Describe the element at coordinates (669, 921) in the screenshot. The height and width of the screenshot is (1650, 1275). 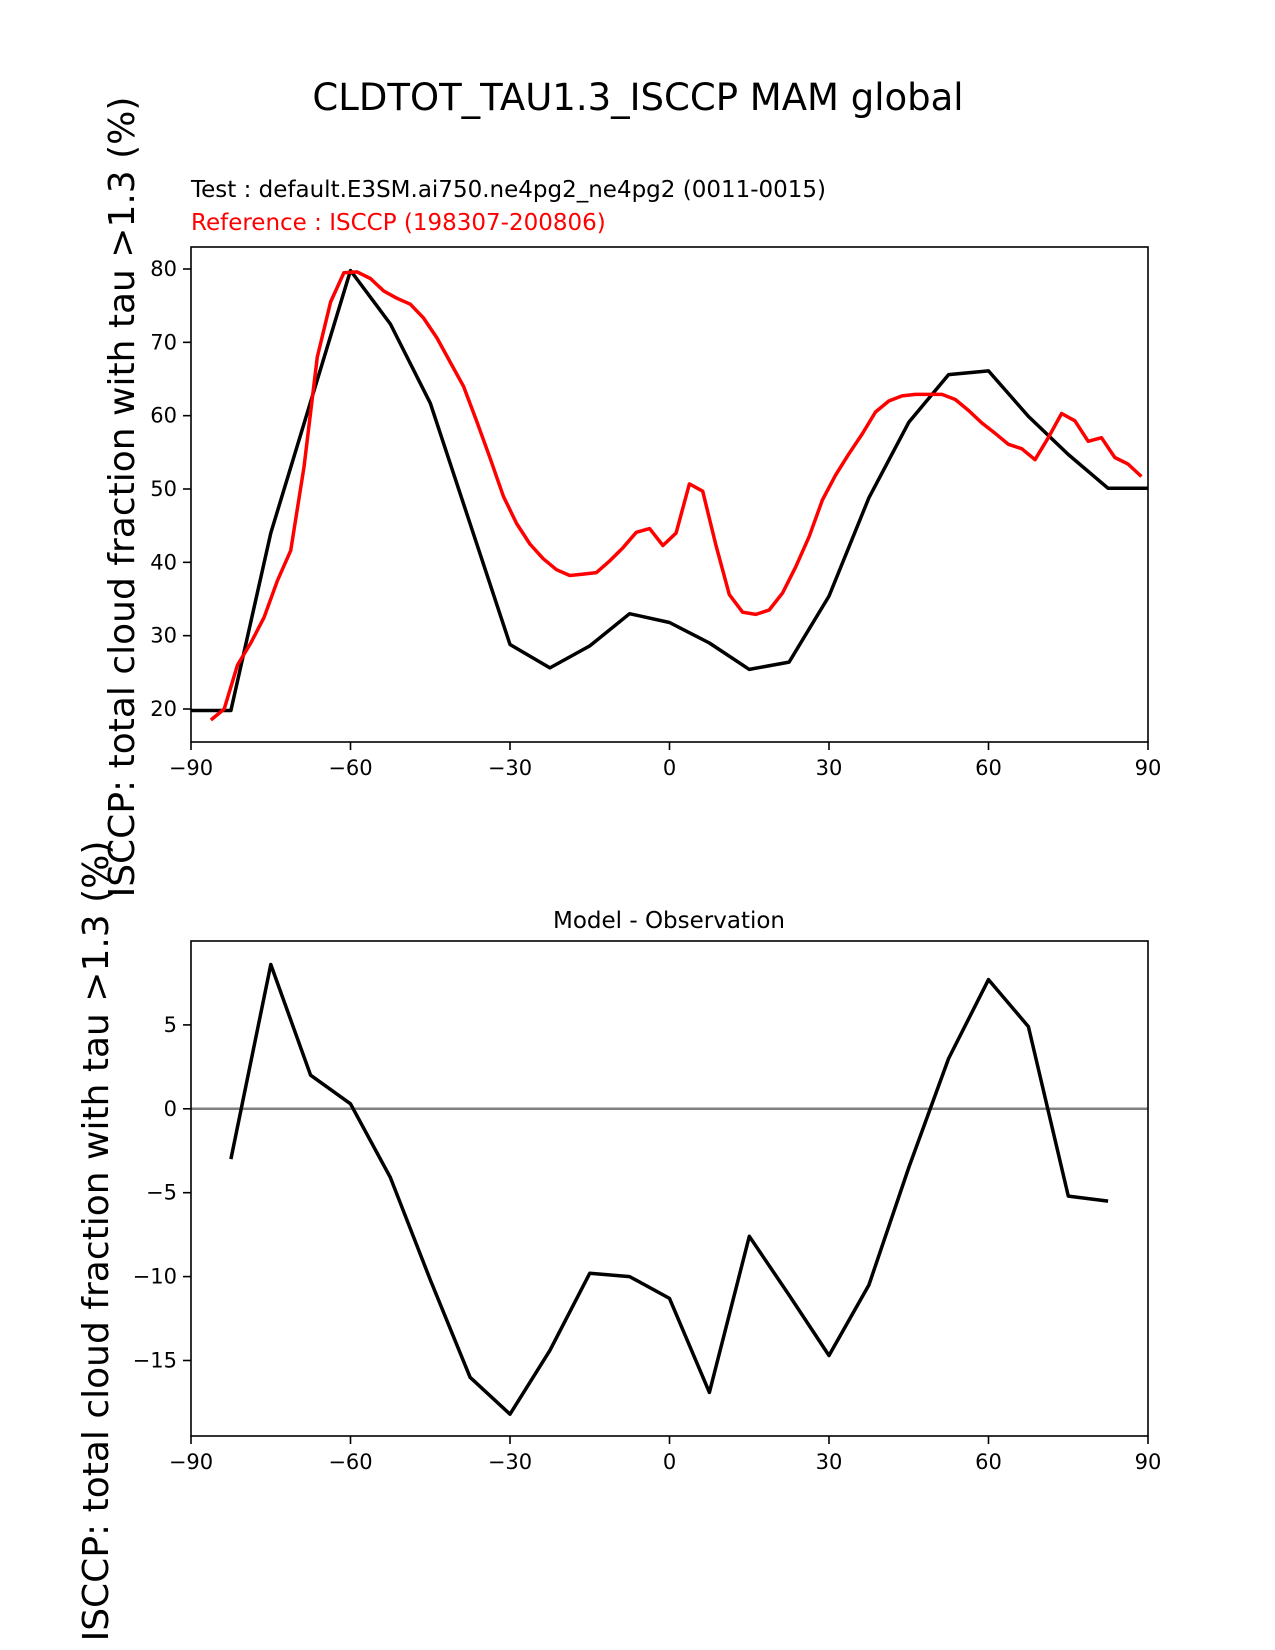
I see `subplot-title-difference: Model - Observation` at that location.